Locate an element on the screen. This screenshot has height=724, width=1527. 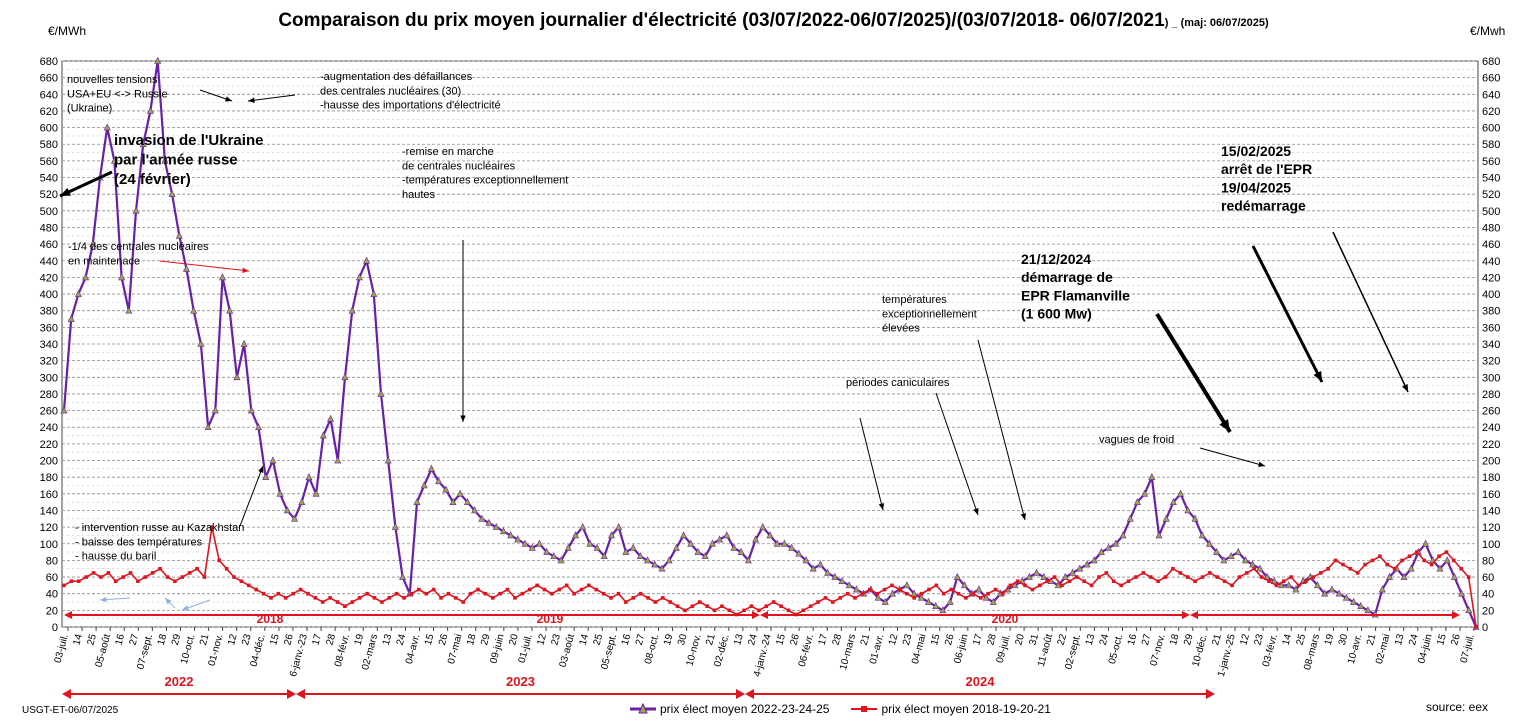
x-tick-label: 23 is located at coordinates (1259, 640).